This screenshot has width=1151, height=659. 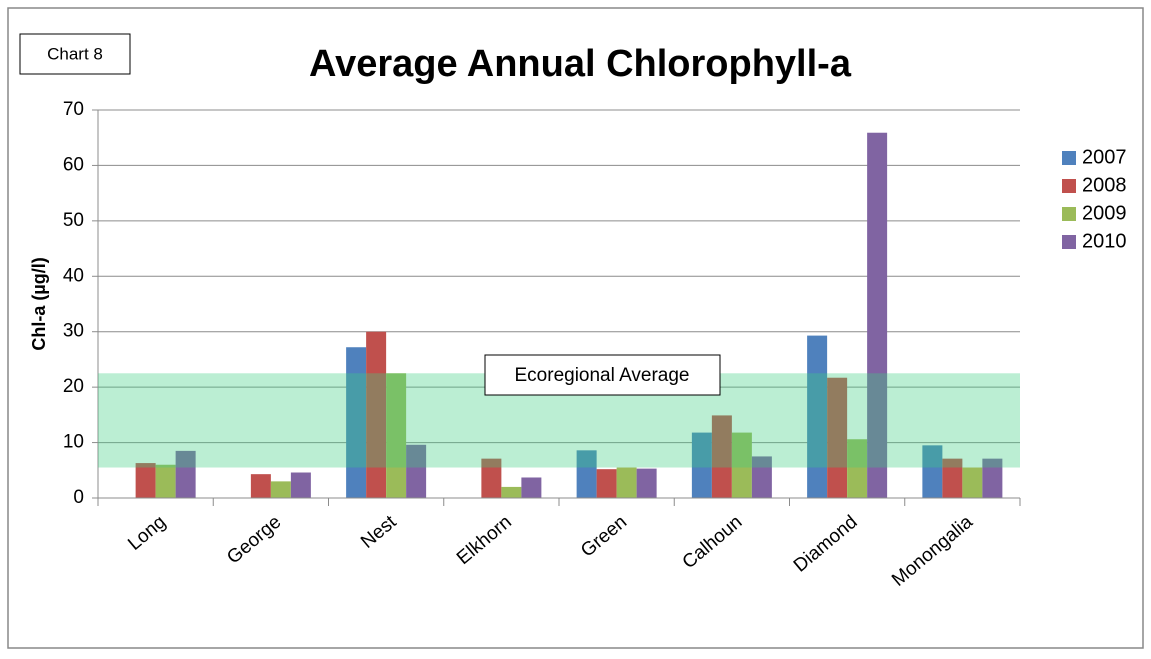 I want to click on chart-title: Average Annual Chlorophyll-a, so click(x=580, y=64).